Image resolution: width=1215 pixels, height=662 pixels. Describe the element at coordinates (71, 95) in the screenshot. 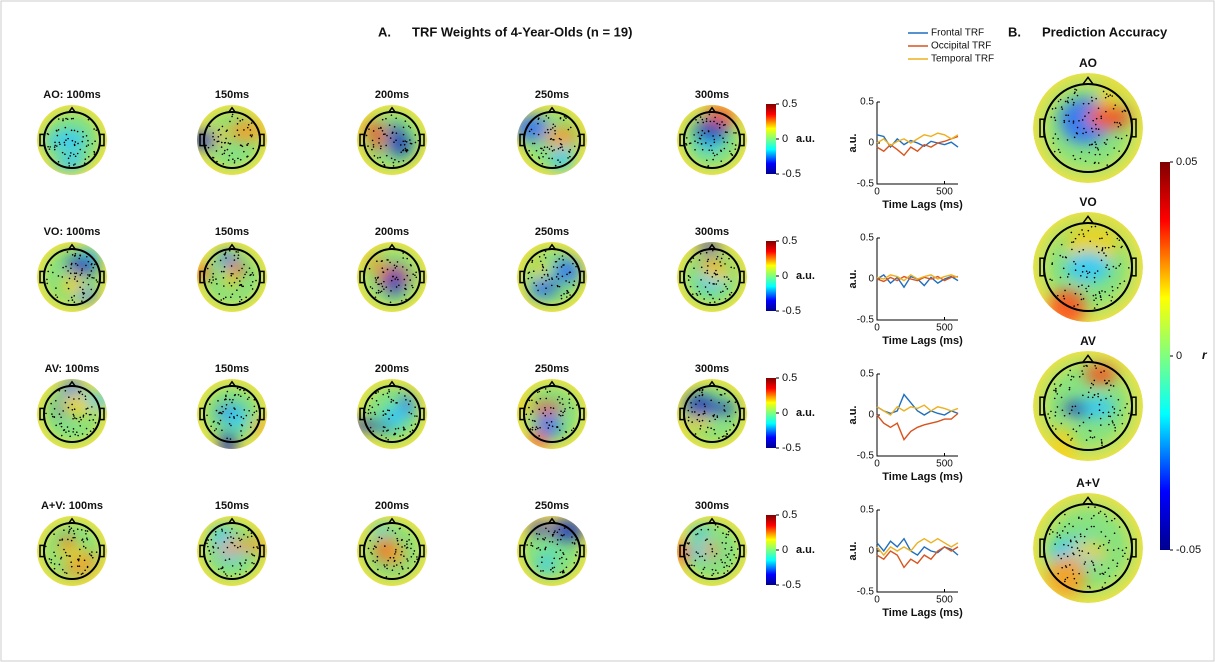

I see `topo-label: AO: 100ms` at that location.